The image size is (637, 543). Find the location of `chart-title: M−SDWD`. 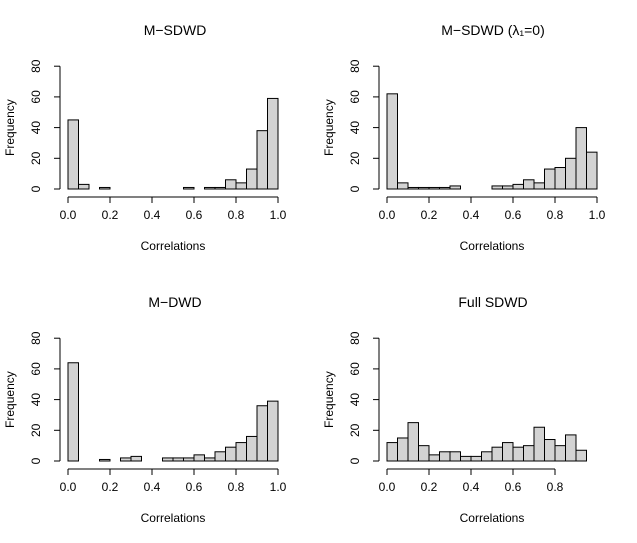

chart-title: M−SDWD is located at coordinates (175, 30).